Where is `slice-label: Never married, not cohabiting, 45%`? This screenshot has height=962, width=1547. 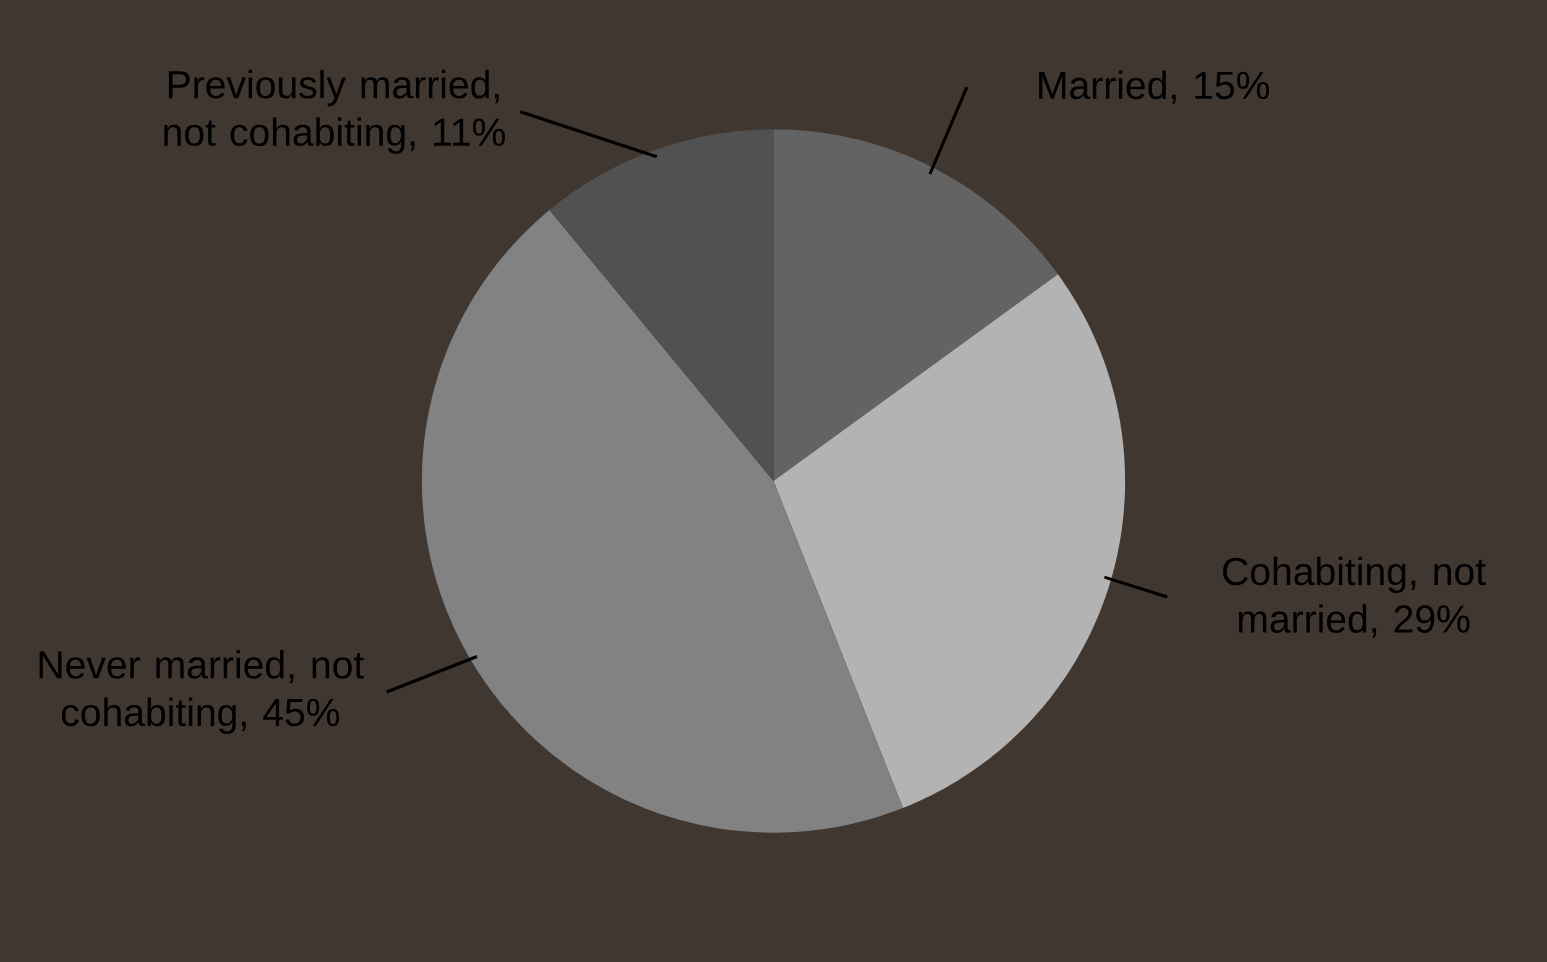 slice-label: Never married, not cohabiting, 45% is located at coordinates (201, 692).